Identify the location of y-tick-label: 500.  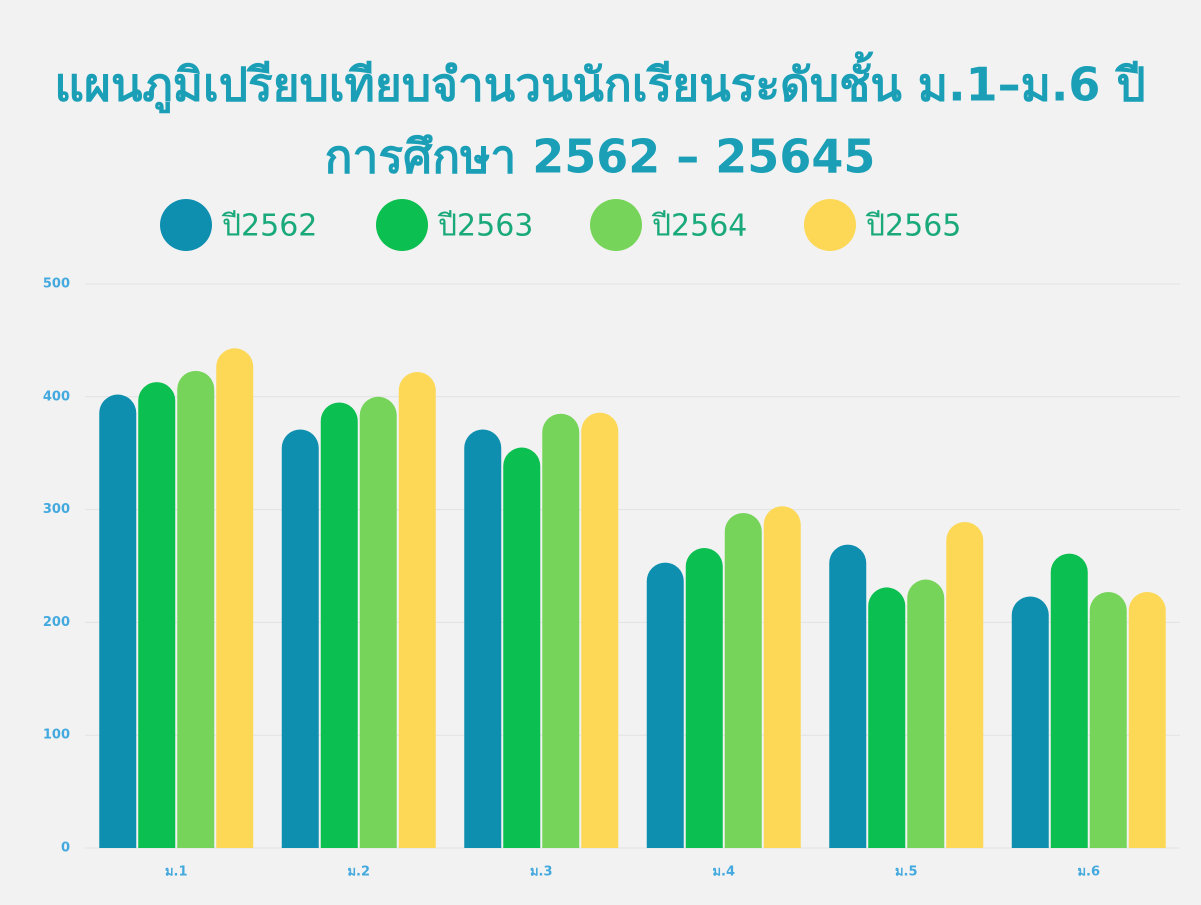
(56, 284).